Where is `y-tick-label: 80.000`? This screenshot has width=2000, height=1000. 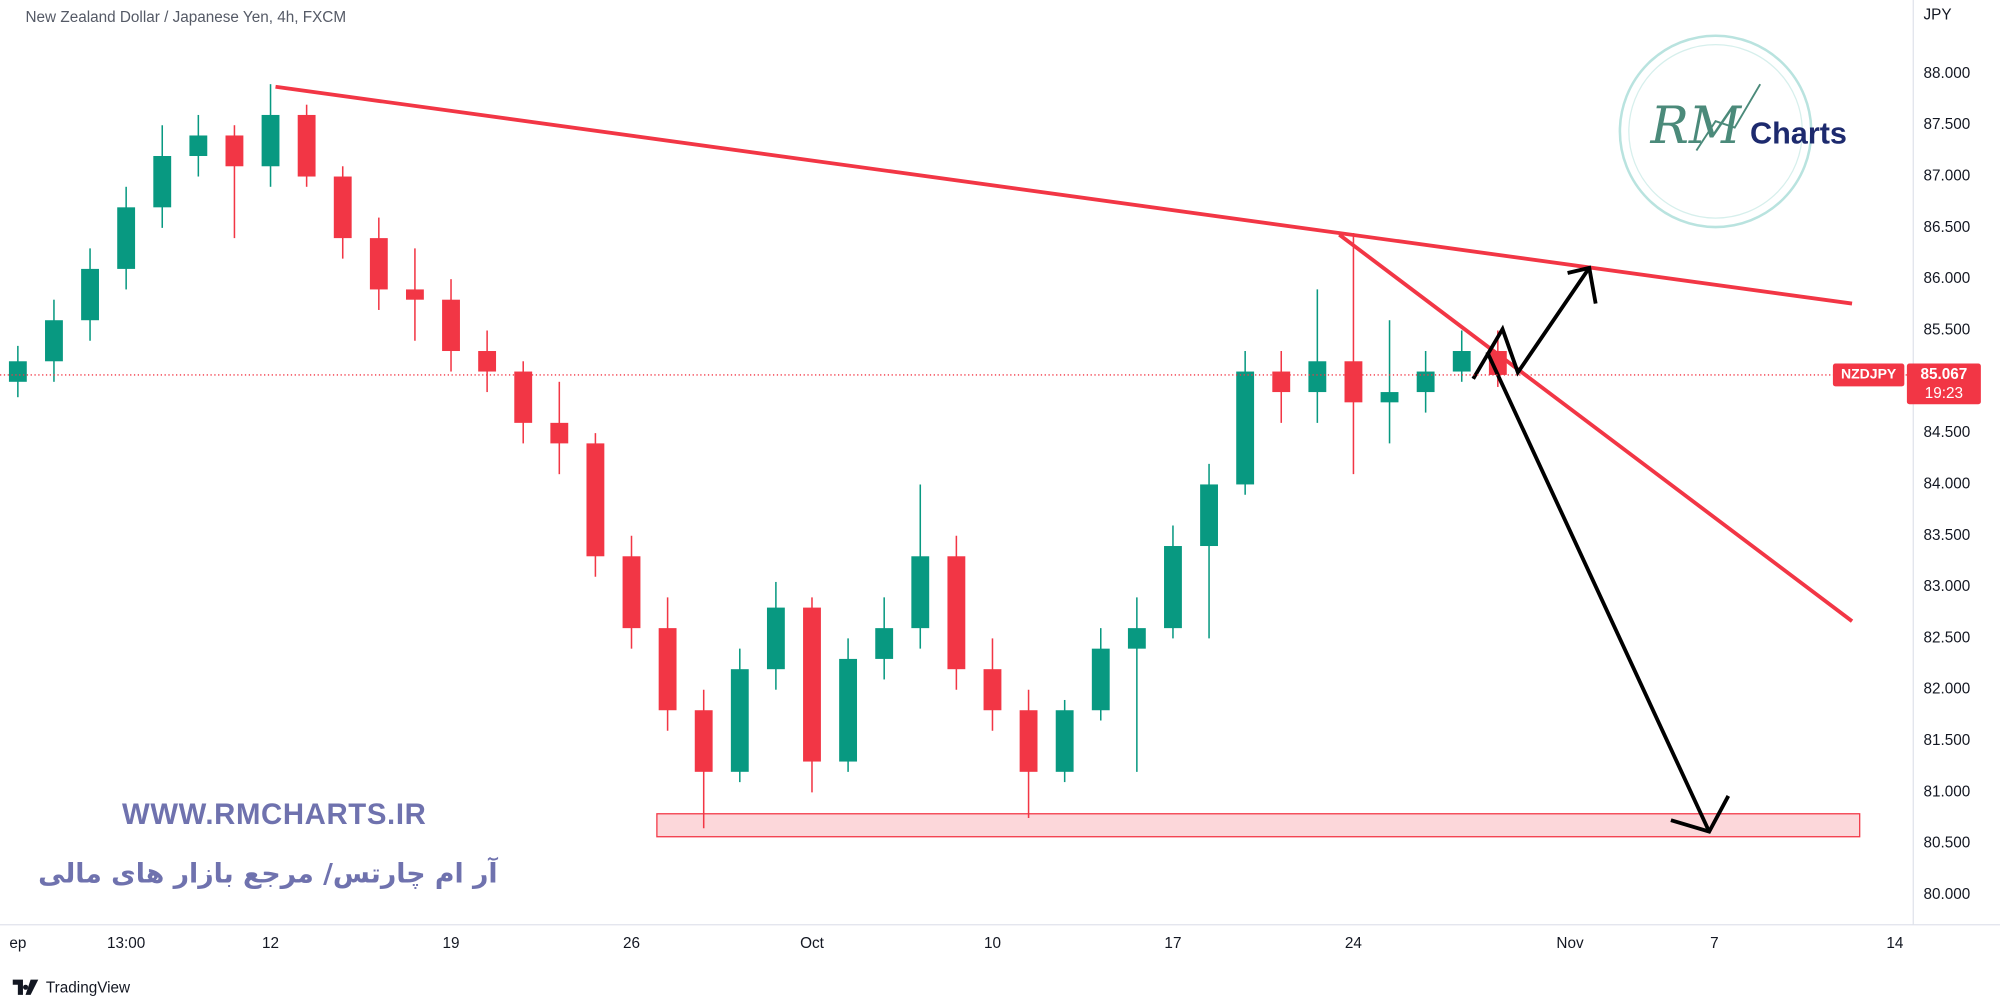 y-tick-label: 80.000 is located at coordinates (1946, 894).